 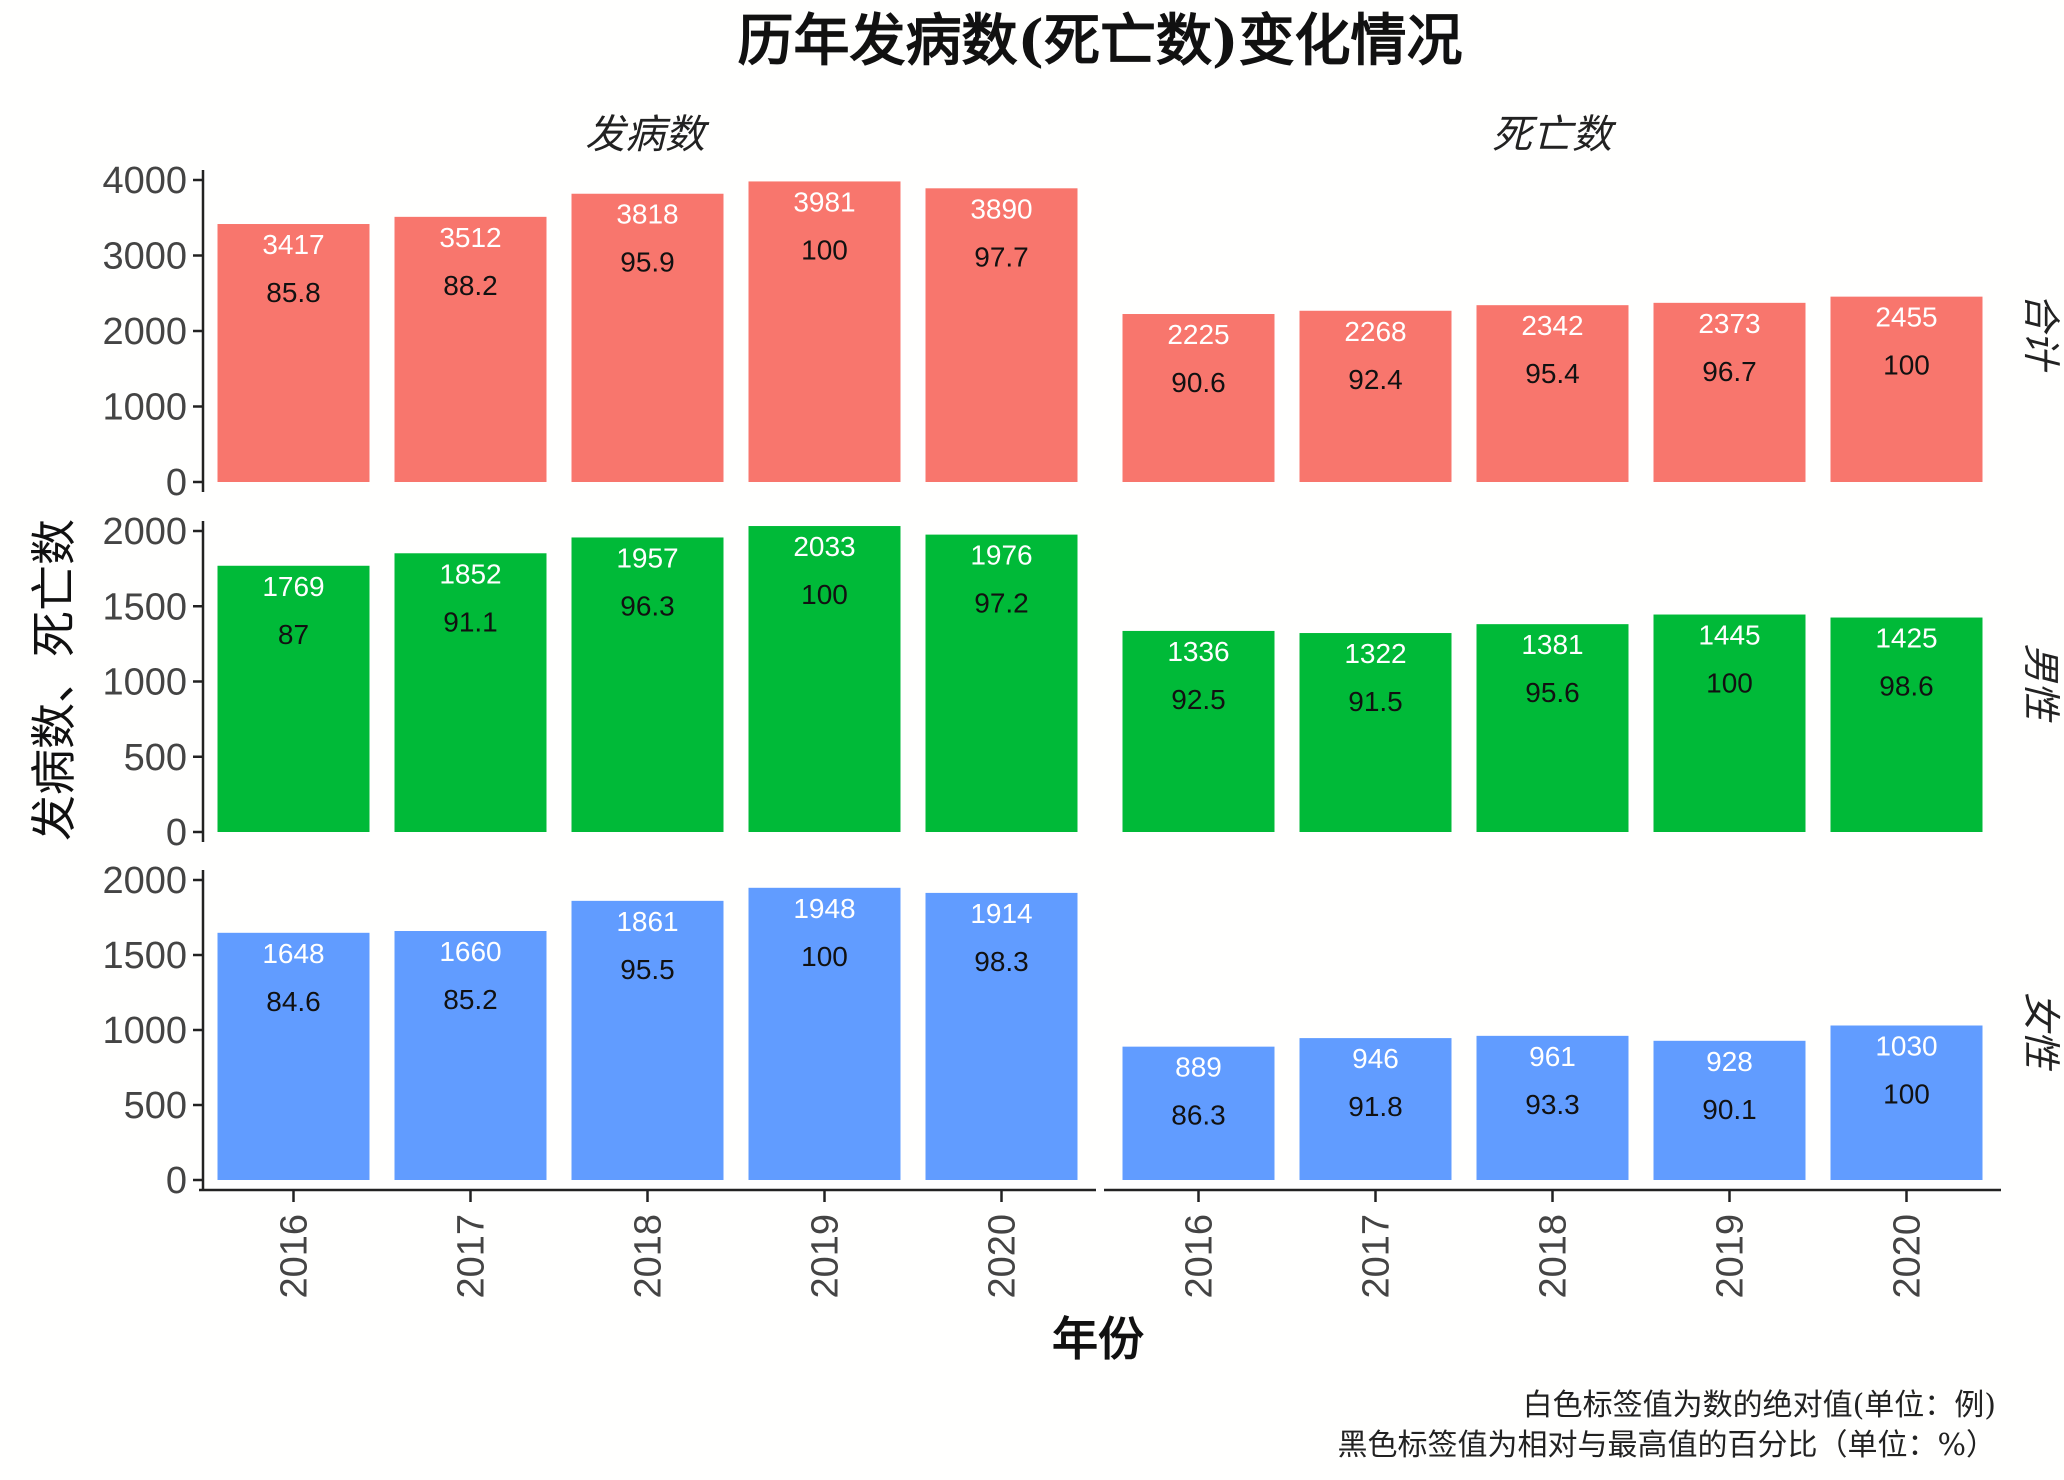 I want to click on x-axis-title: 年份, so click(x=1098, y=1339).